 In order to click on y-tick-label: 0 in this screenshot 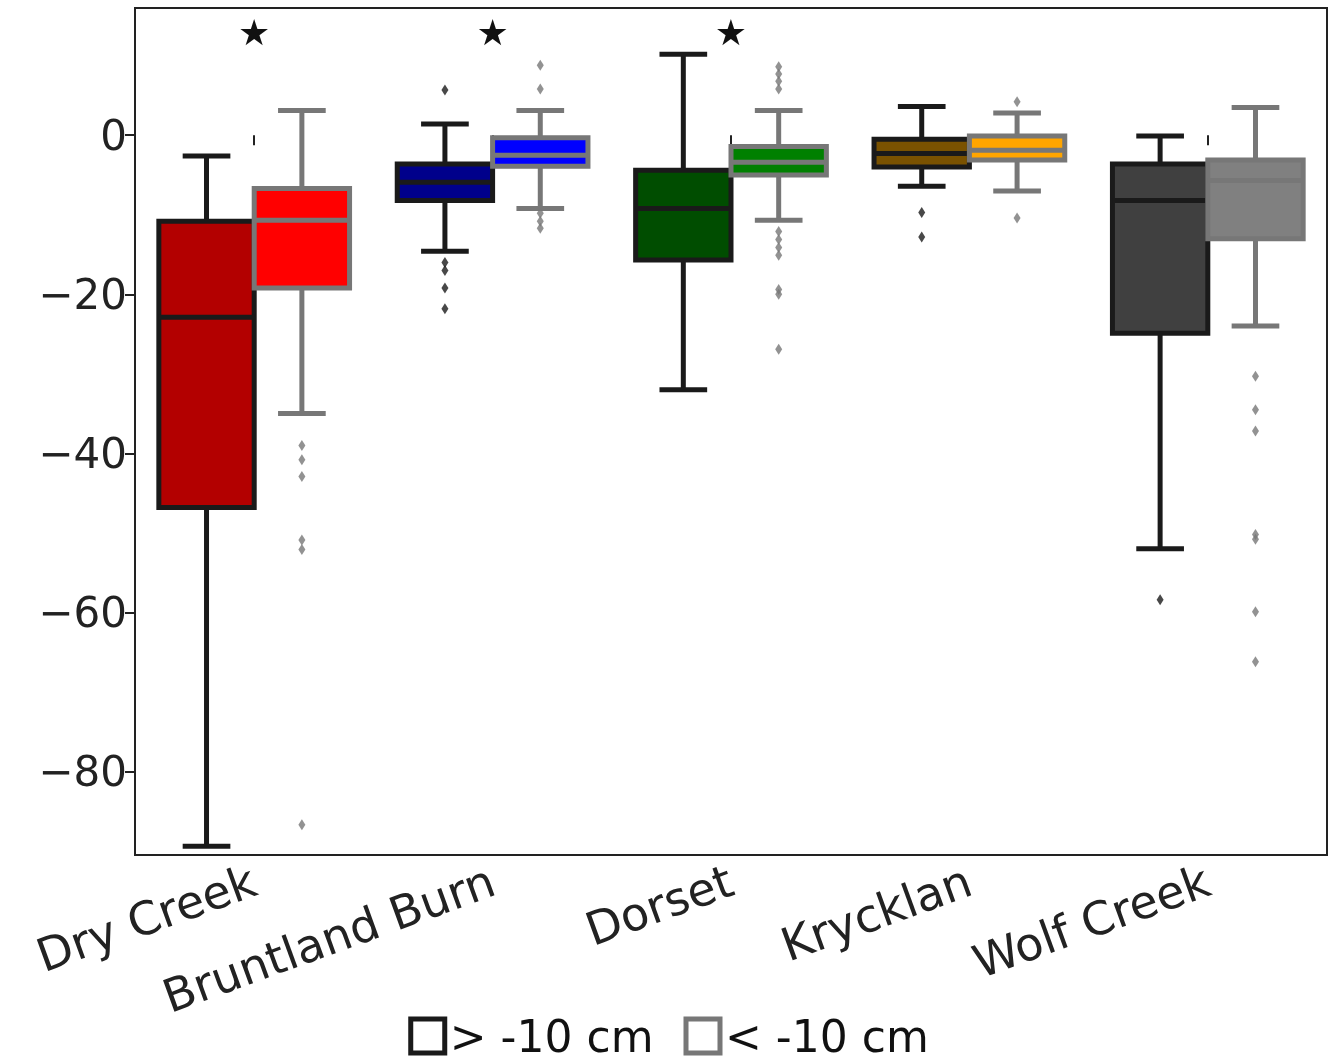, I will do `click(113, 135)`.